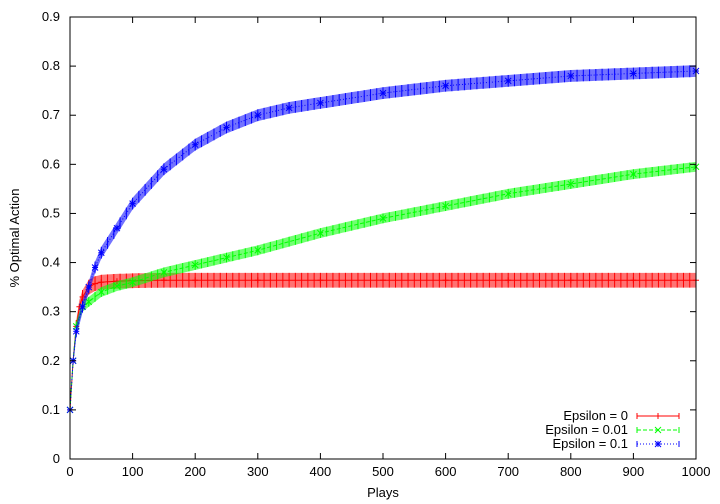  I want to click on x-tick-label: 500, so click(383, 471).